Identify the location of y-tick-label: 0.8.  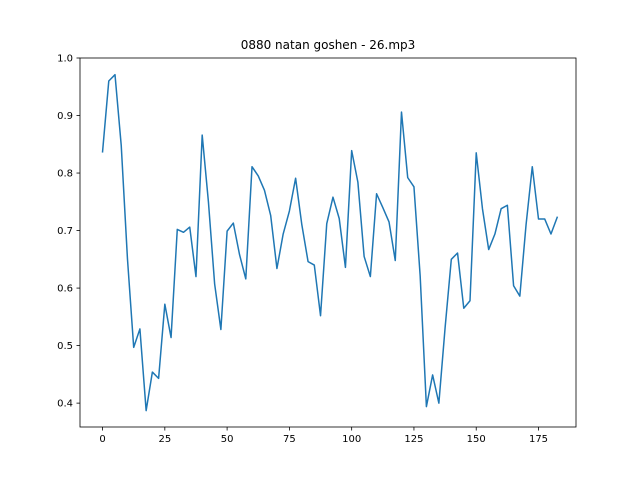
(65, 174).